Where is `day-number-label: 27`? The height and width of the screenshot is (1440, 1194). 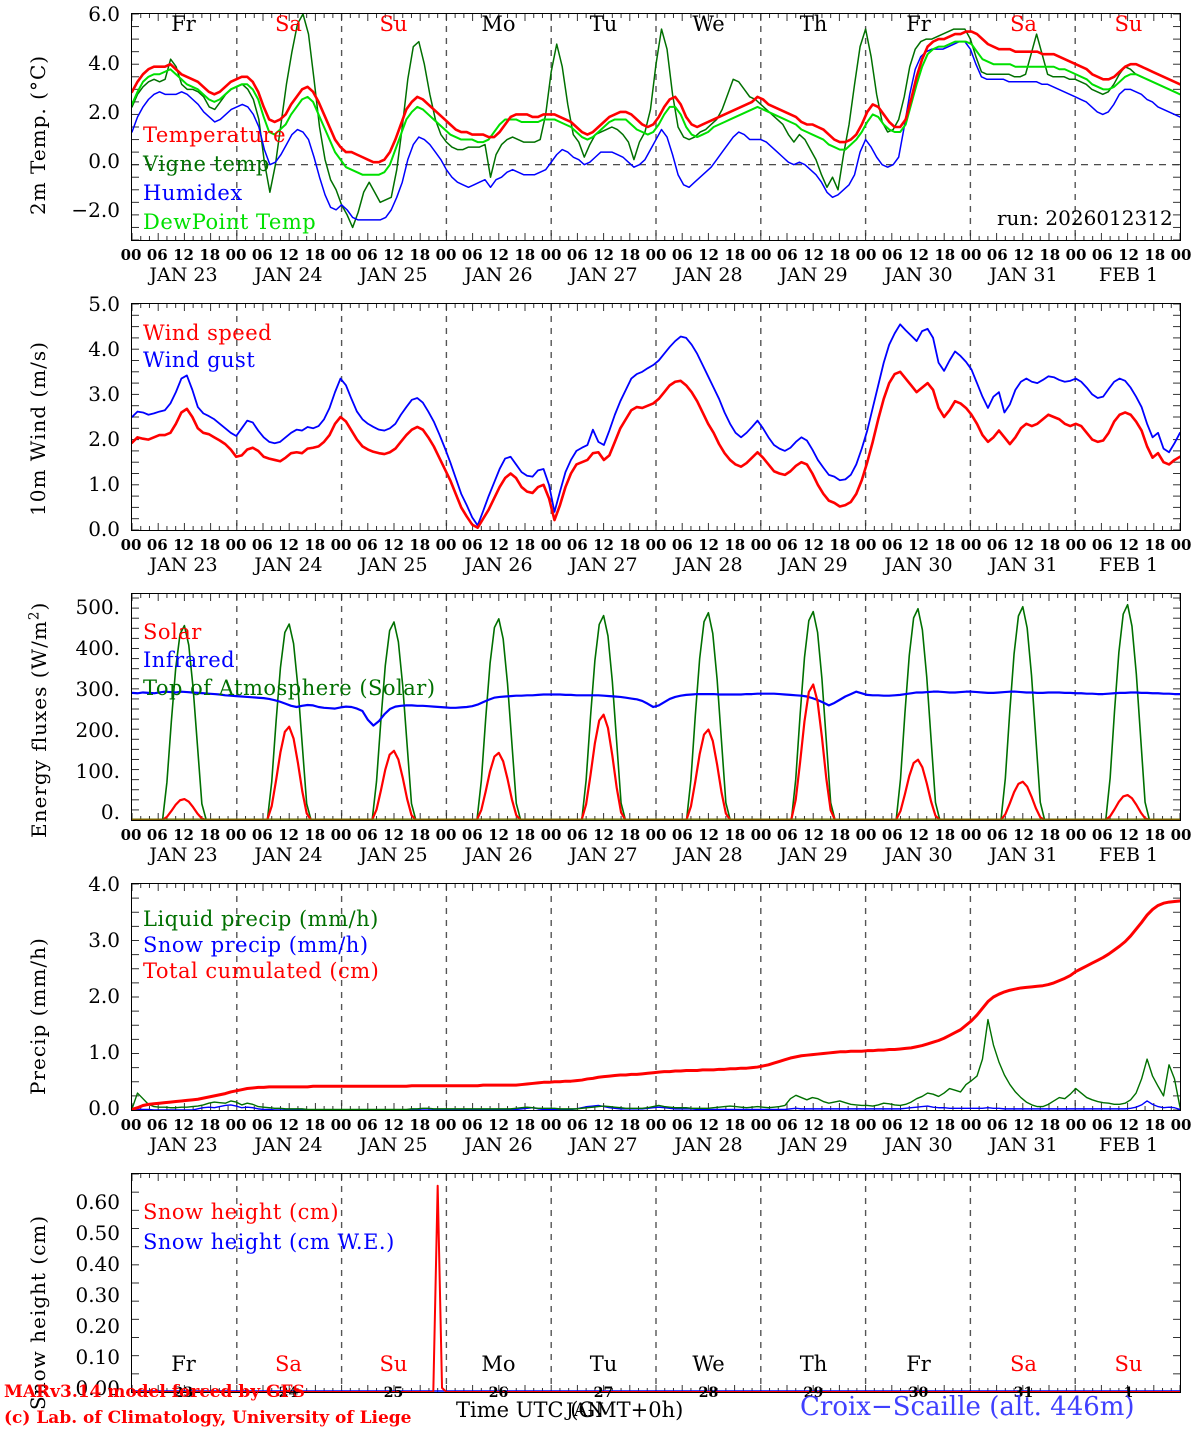 day-number-label: 27 is located at coordinates (603, 1393).